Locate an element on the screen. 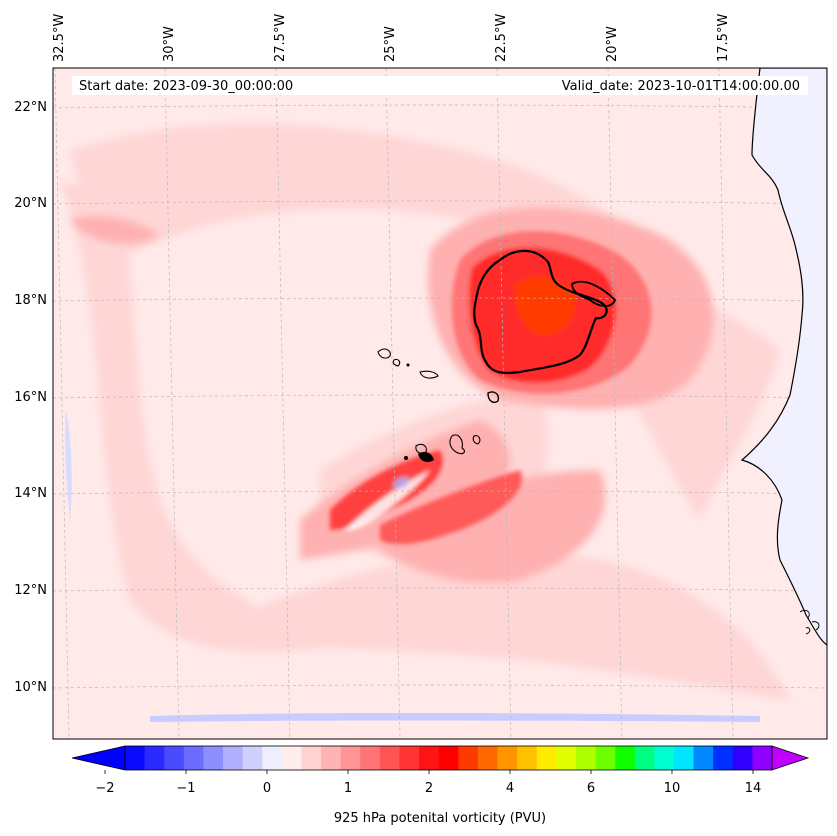 This screenshot has width=837, height=836. longitude-label: 25°W is located at coordinates (390, 44).